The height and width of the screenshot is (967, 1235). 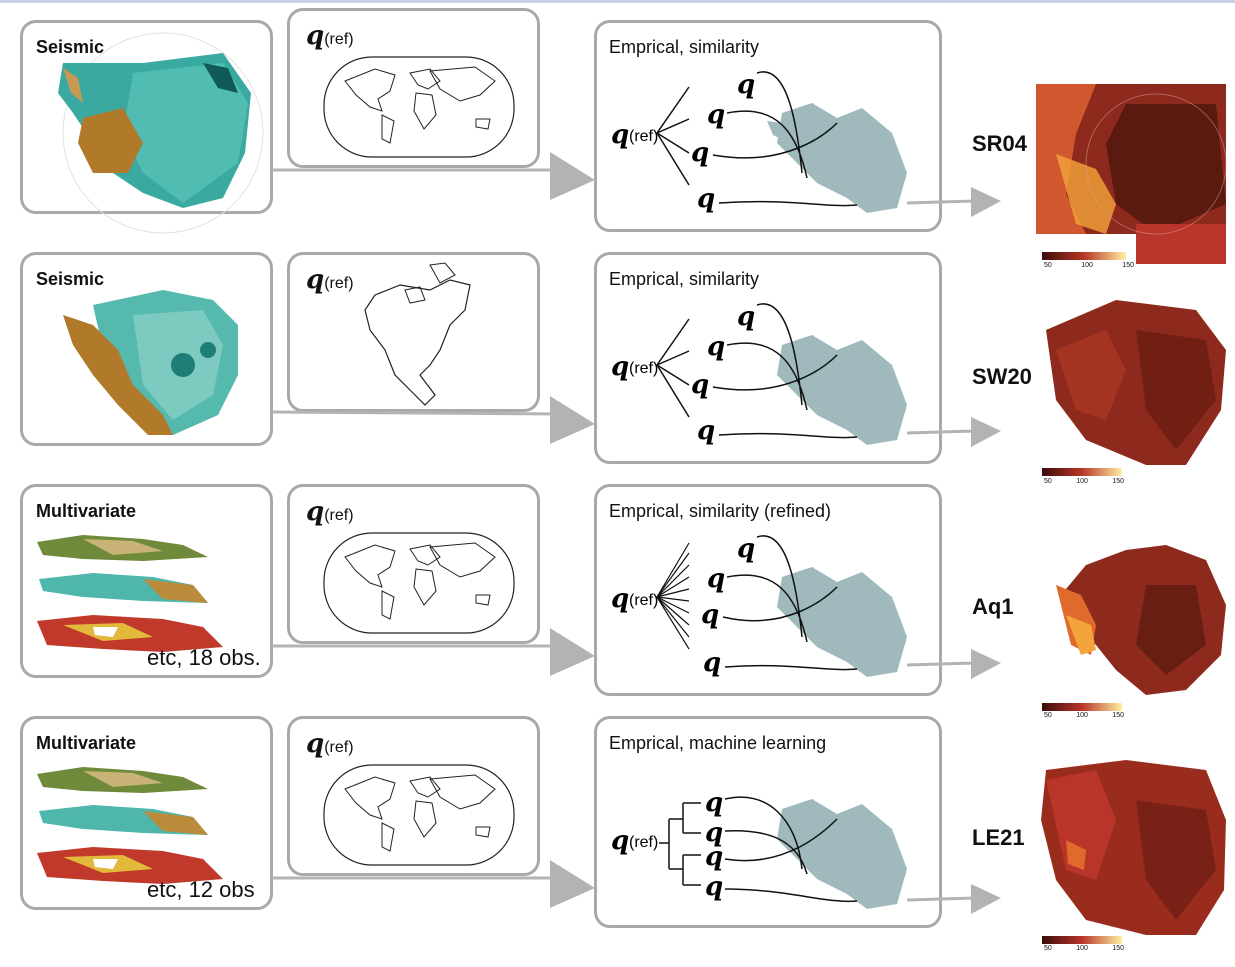 What do you see at coordinates (204, 657) in the screenshot?
I see `observations-note: etc, 18 obs.` at bounding box center [204, 657].